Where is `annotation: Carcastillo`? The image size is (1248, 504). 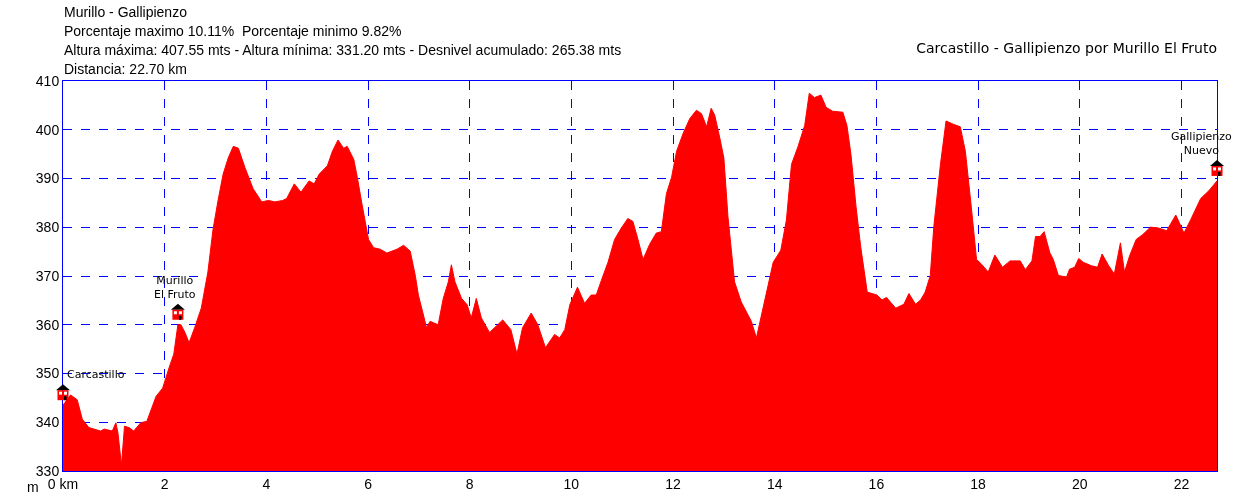 annotation: Carcastillo is located at coordinates (96, 374).